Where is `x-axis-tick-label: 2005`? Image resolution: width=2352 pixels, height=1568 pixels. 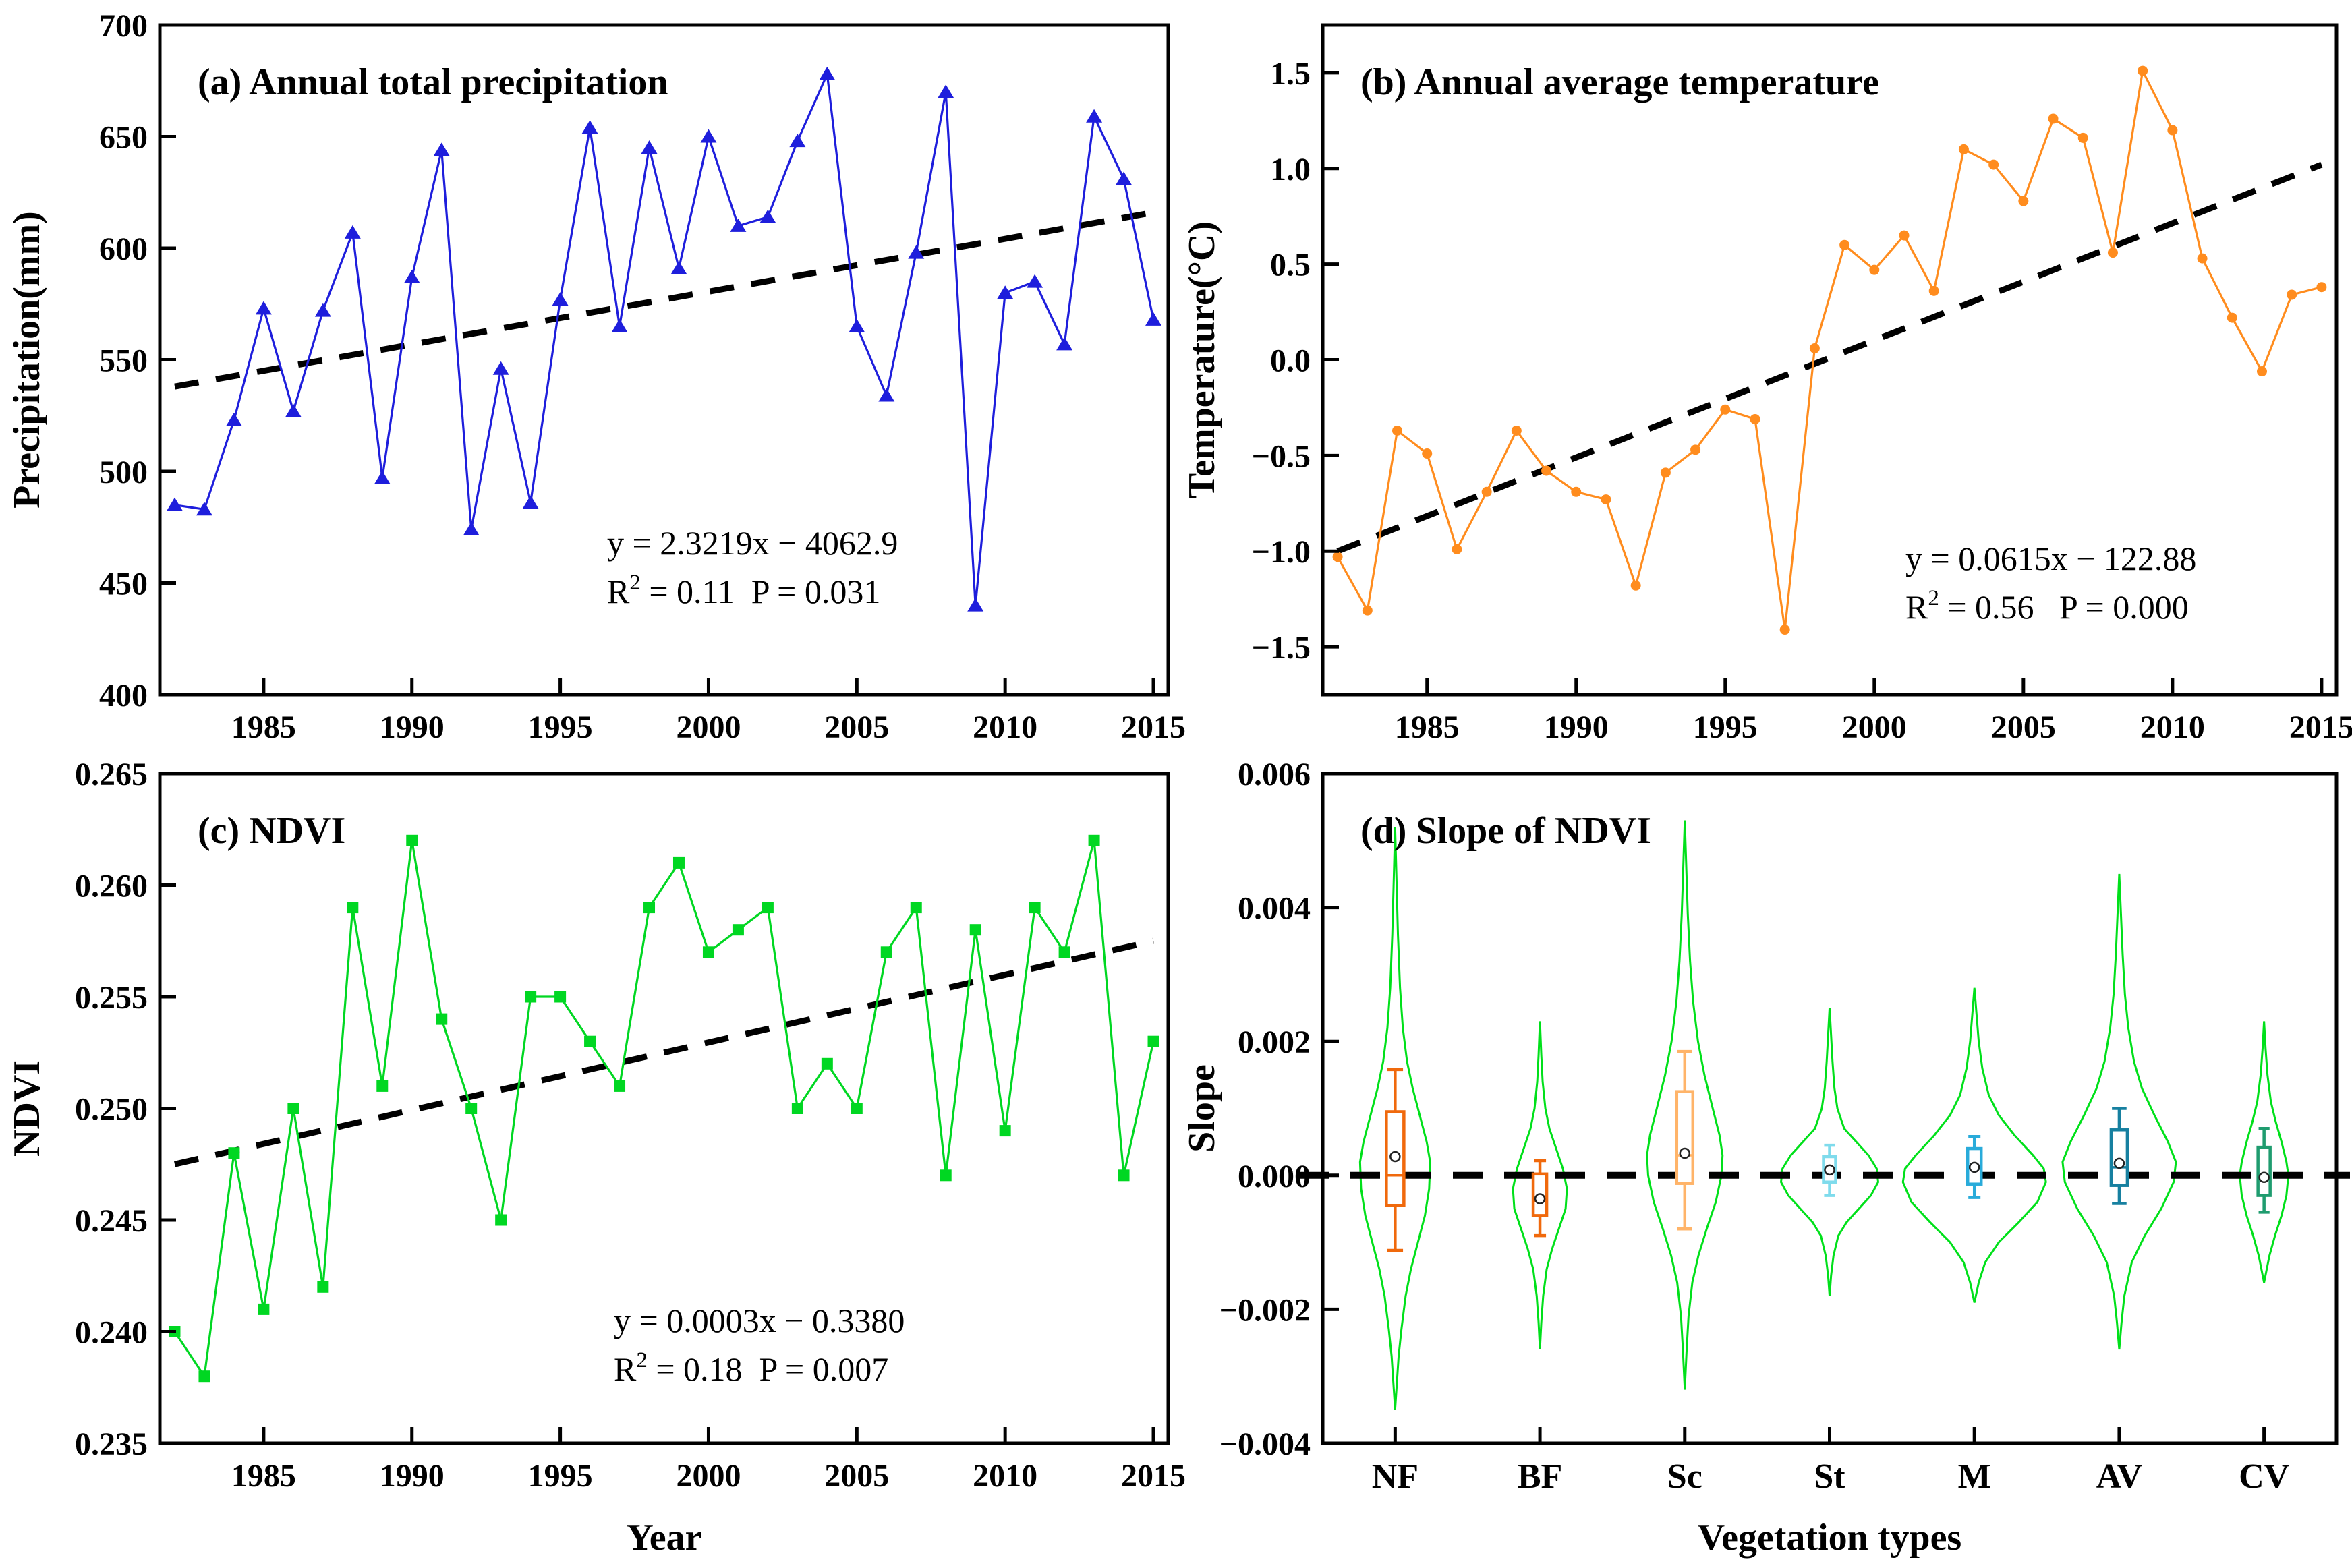
x-axis-tick-label: 2005 is located at coordinates (856, 1476).